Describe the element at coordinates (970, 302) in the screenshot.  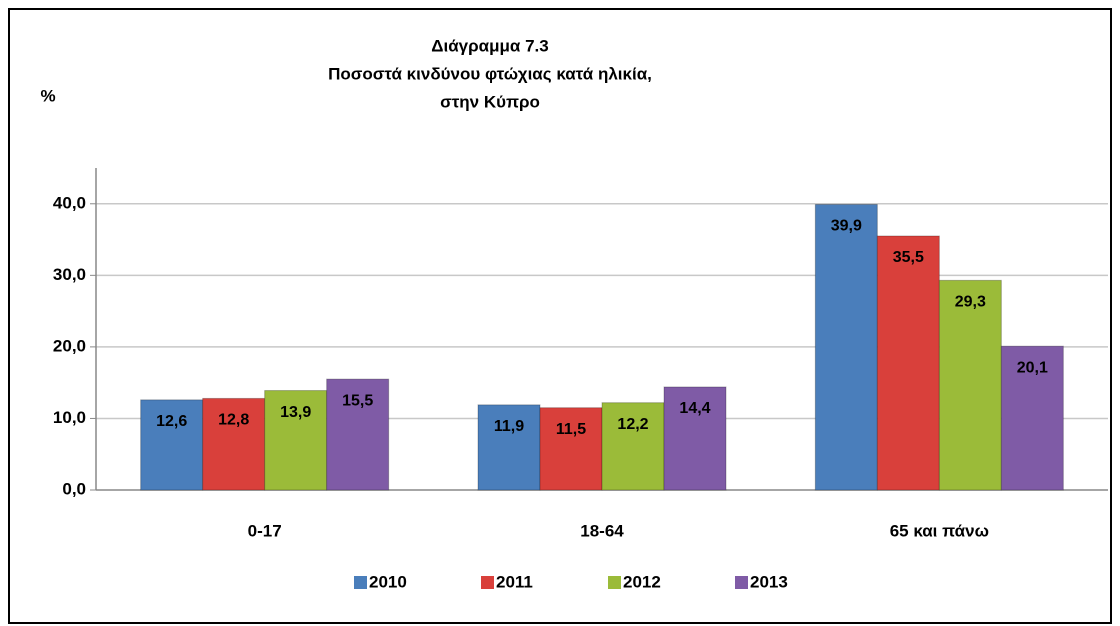
I see `data-label: 29,3` at that location.